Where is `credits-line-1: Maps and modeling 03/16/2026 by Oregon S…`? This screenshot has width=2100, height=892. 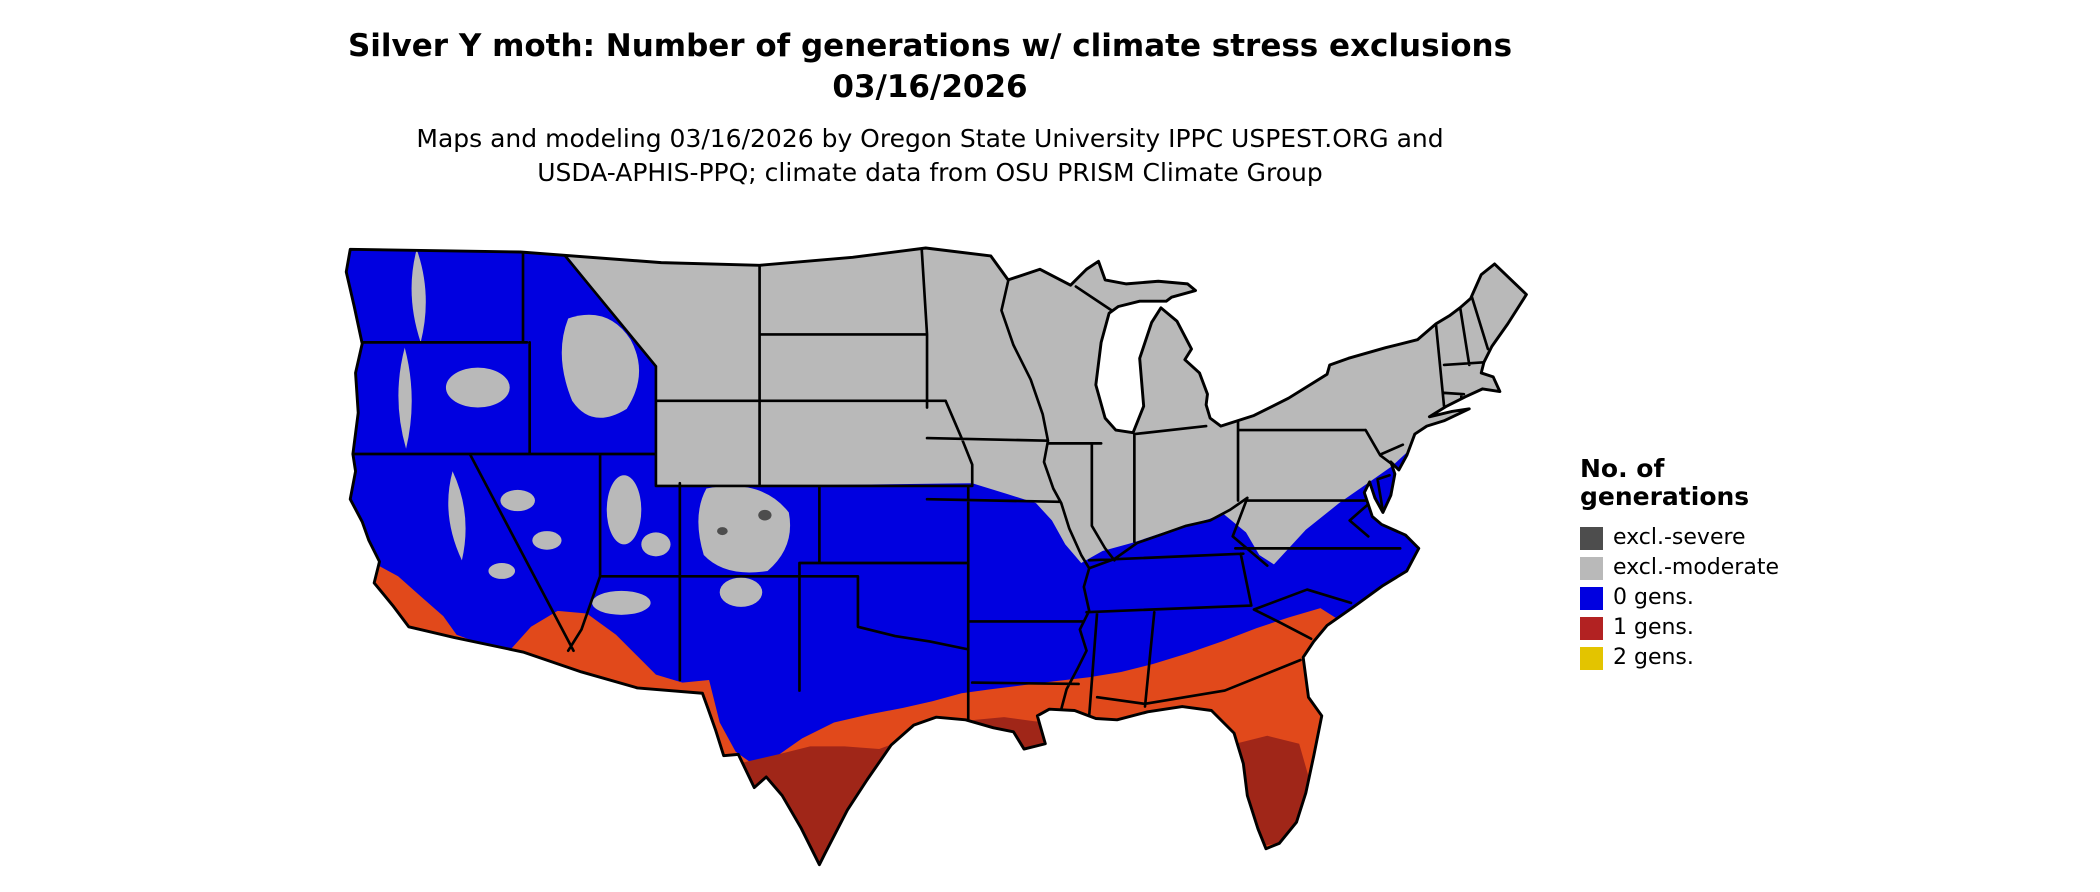
credits-line-1: Maps and modeling 03/16/2026 by Oregon S… is located at coordinates (930, 138).